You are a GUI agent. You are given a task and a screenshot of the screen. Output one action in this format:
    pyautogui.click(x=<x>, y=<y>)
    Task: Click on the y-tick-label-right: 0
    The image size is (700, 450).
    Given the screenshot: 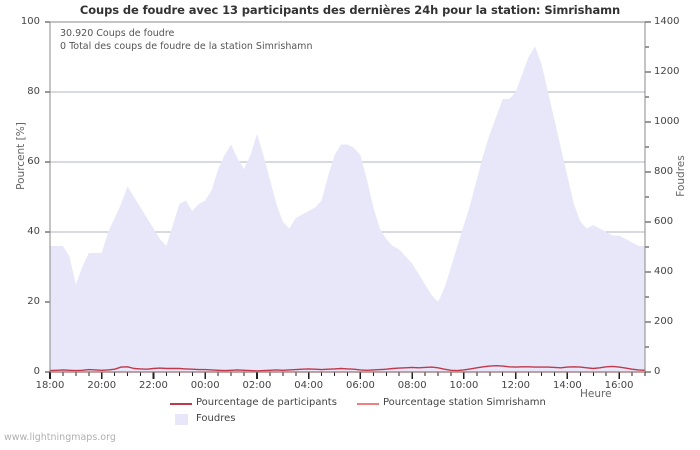 What is the action you would take?
    pyautogui.click(x=657, y=371)
    